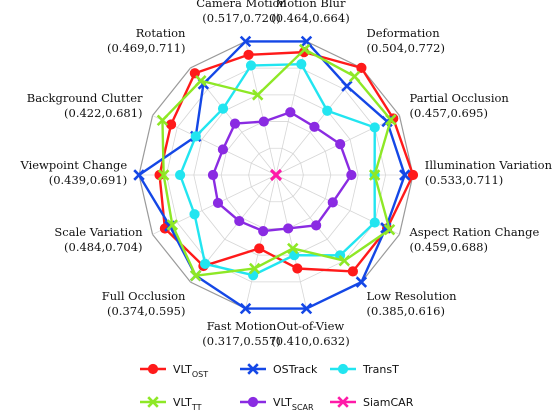 This screenshot has height=420, width=560. What do you see at coordinates (448, 113) in the screenshot?
I see `axis-range: (0.457,0.695)` at bounding box center [448, 113].